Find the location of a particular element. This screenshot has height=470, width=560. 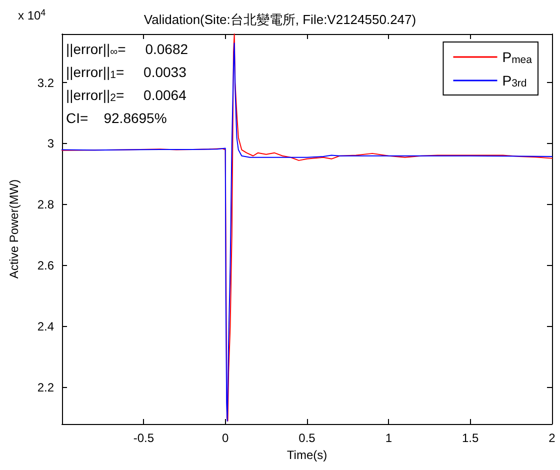

x-tick-label: 0 is located at coordinates (225, 438).